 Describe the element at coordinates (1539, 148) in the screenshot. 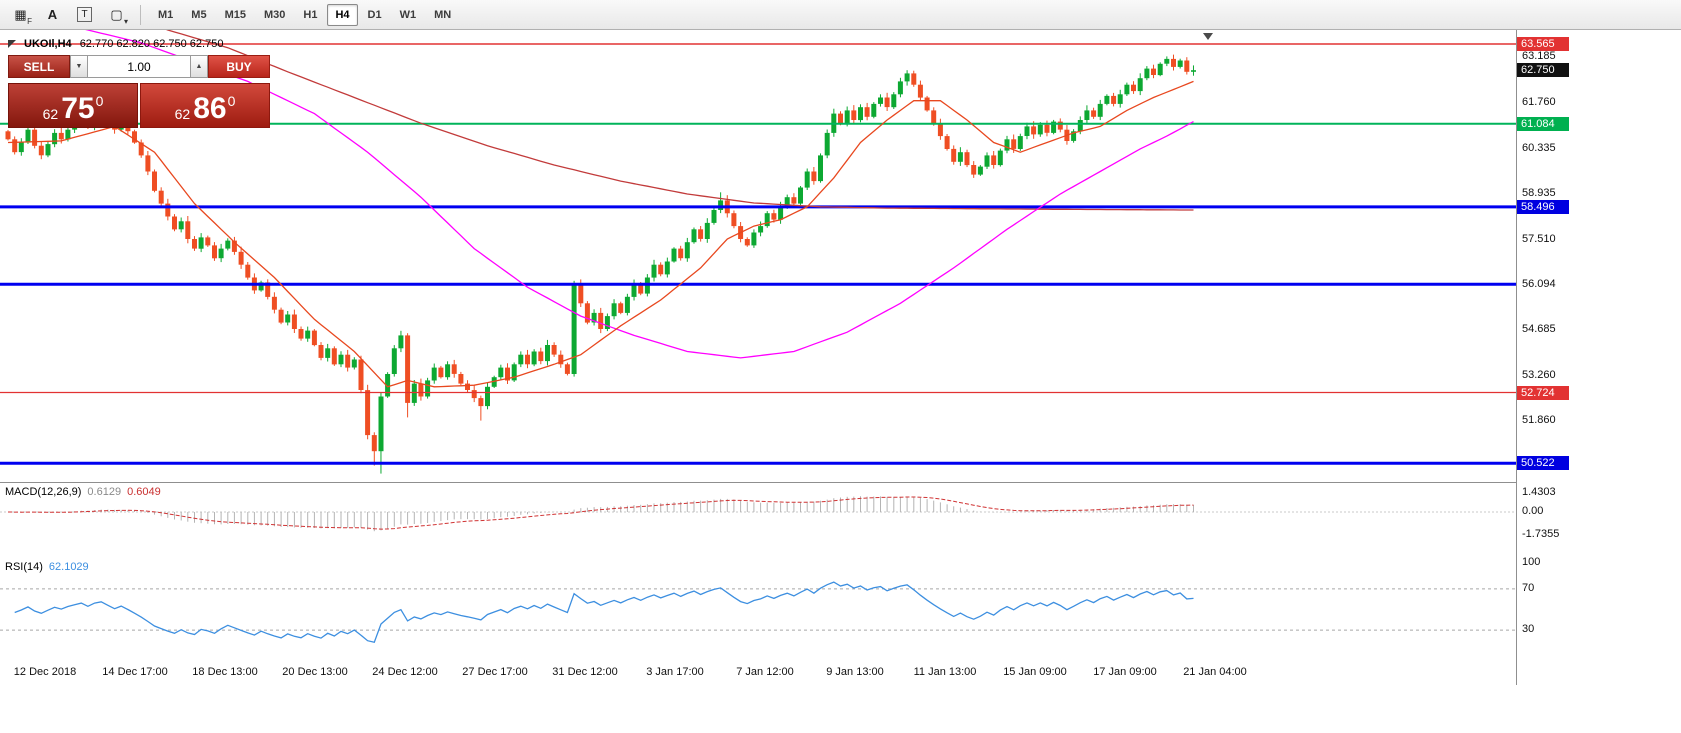

I see `price-axis-label: 60.335` at that location.